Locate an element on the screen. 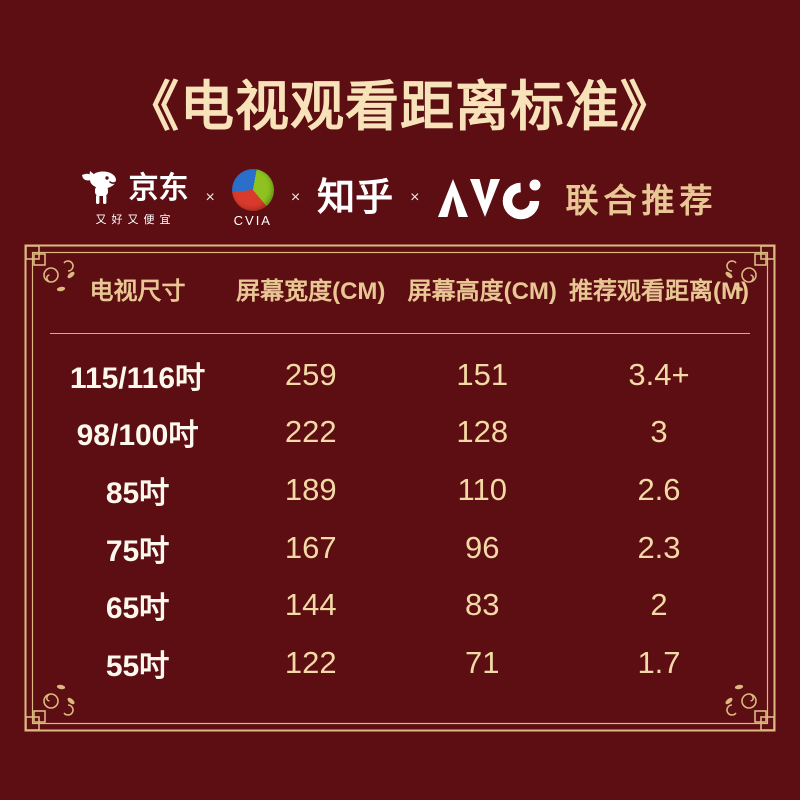 This screenshot has height=800, width=800. screen-width-cell: 222 is located at coordinates (310, 432).